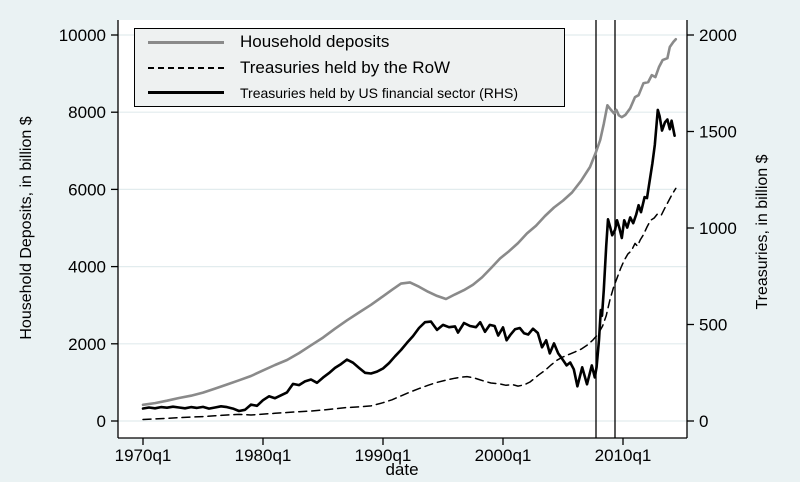 The height and width of the screenshot is (482, 800). What do you see at coordinates (186, 42) in the screenshot?
I see `gray-solid-line-sample` at bounding box center [186, 42].